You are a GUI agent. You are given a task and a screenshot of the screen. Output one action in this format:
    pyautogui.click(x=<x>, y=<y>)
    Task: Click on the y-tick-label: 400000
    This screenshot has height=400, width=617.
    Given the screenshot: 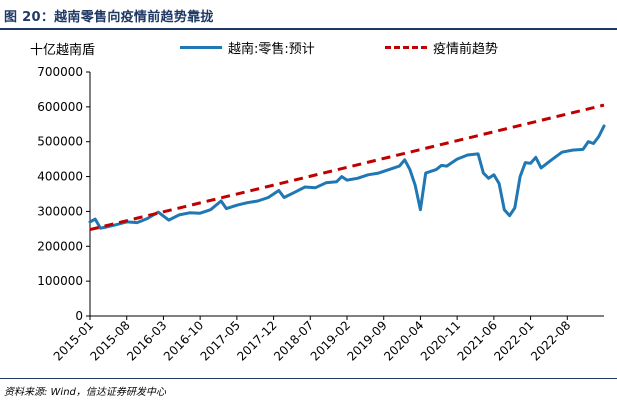 What is the action you would take?
    pyautogui.click(x=60, y=177)
    